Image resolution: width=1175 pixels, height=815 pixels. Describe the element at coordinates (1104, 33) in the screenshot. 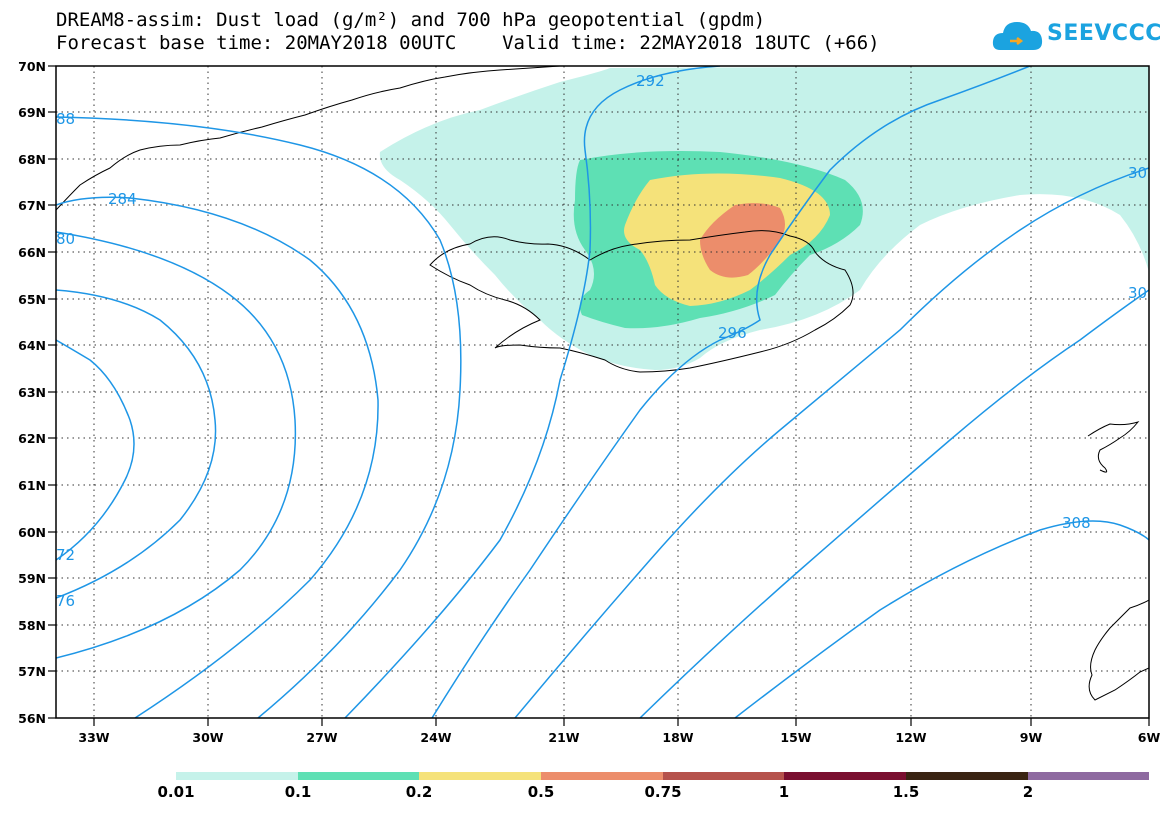

I see `logo-text: SEEVCCC` at that location.